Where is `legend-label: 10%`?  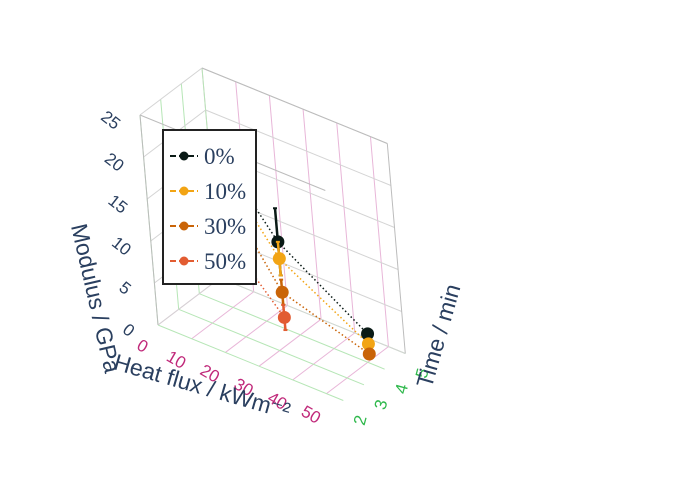
legend-label: 10% is located at coordinates (225, 191).